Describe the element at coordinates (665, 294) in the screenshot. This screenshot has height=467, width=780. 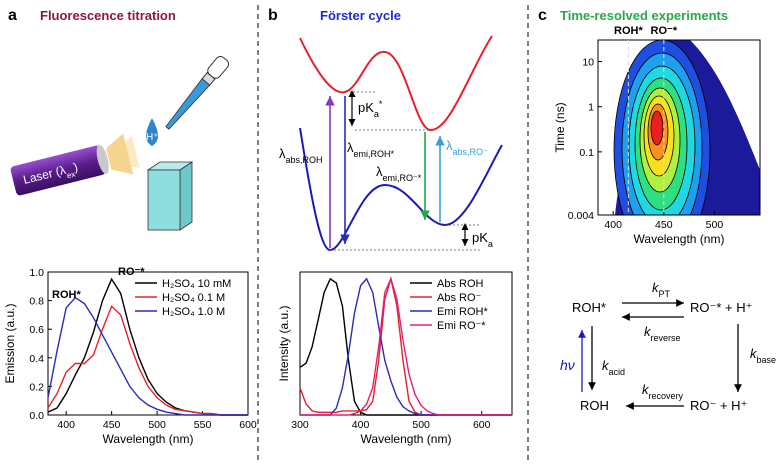
I see `rate-subscript: PT` at that location.